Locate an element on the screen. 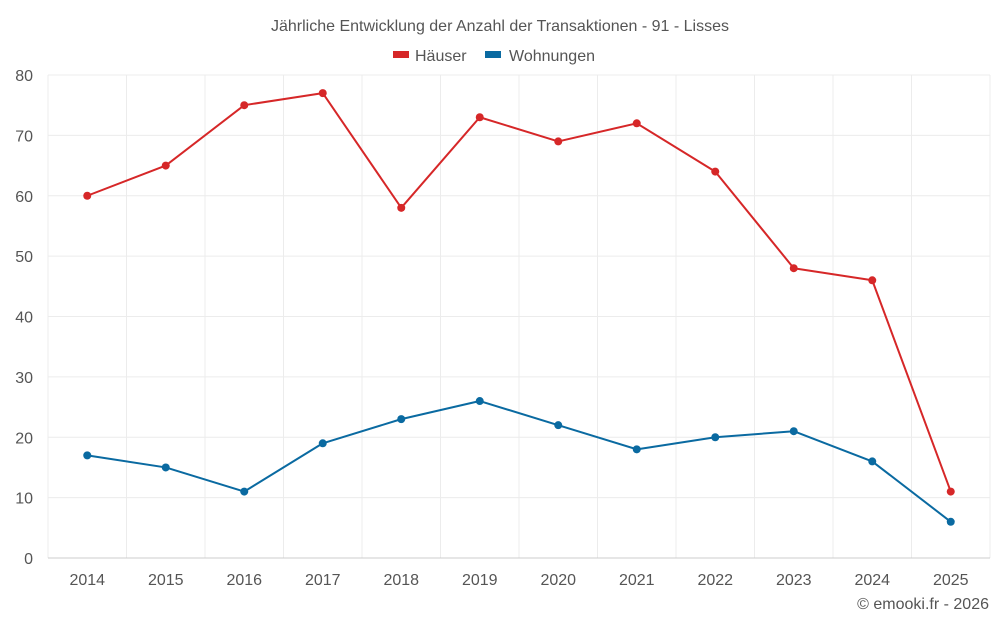 The height and width of the screenshot is (625, 1000). x-tick-label: 2024 is located at coordinates (872, 580).